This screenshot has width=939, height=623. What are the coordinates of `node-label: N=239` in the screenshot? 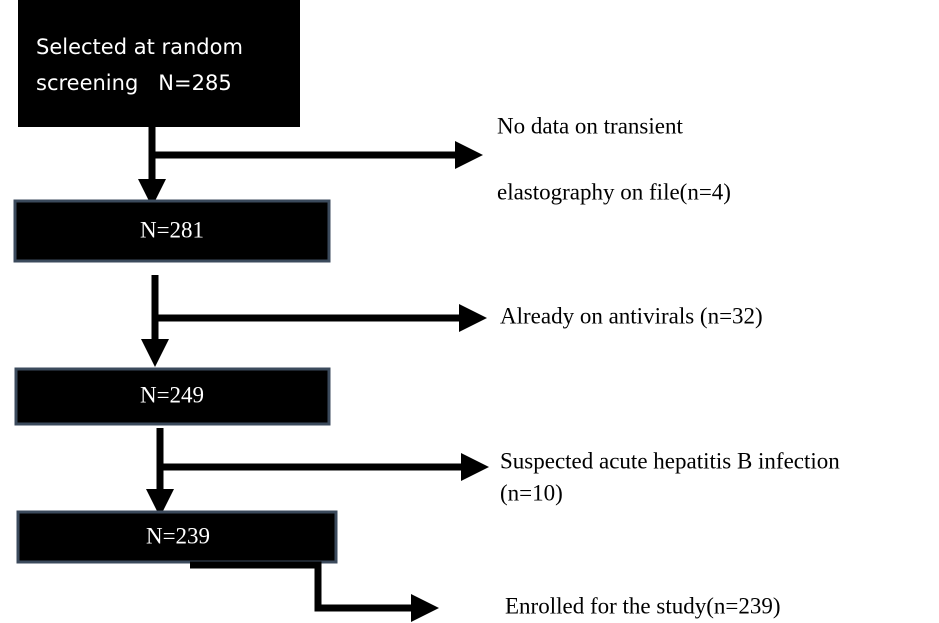 It's located at (178, 535).